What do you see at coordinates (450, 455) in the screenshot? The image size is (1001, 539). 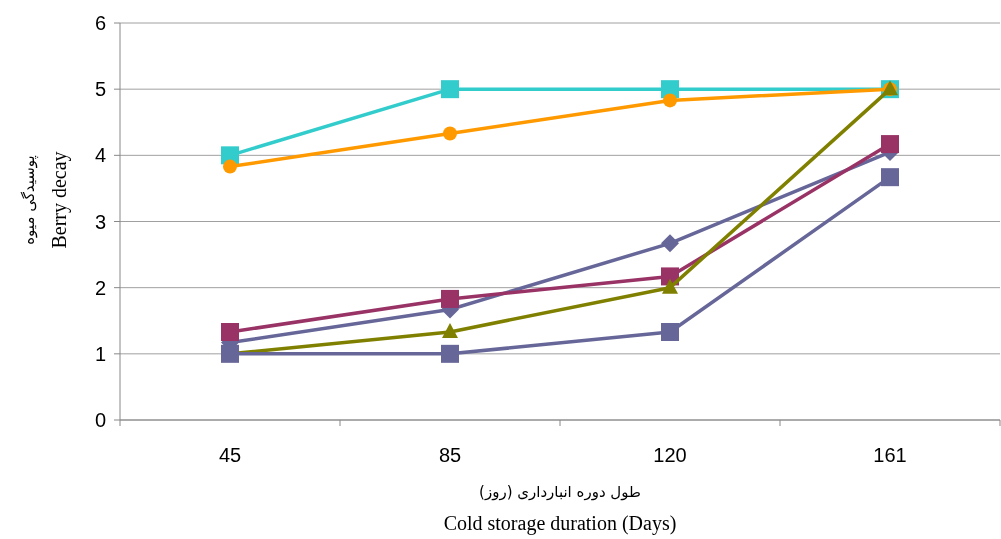 I see `x-tick-label: 85` at bounding box center [450, 455].